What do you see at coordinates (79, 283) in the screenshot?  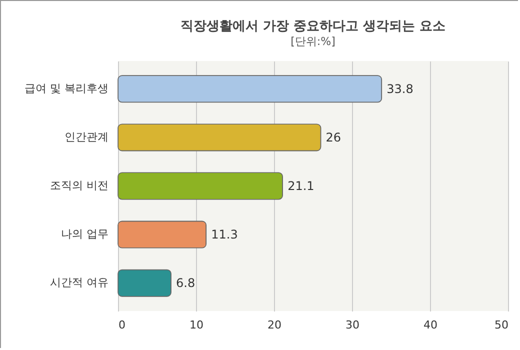 I see `y-tick-label: 시간적 여유` at bounding box center [79, 283].